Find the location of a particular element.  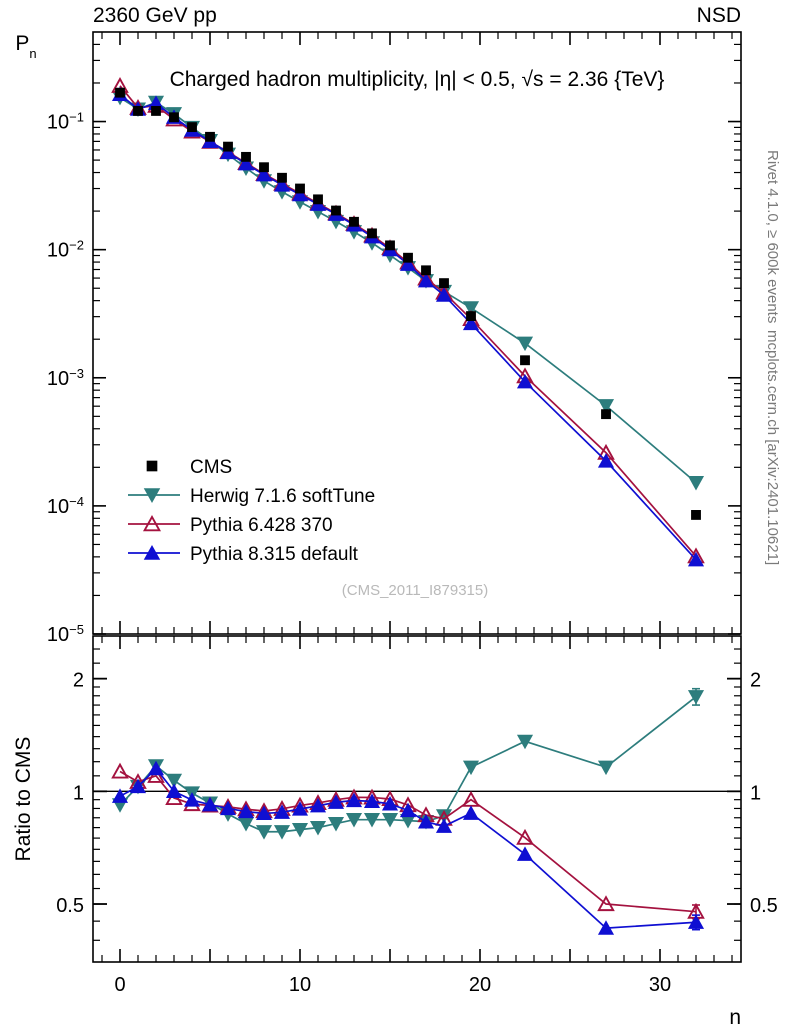

y-axis-label-ratio: Ratio to CMS is located at coordinates (23, 799).